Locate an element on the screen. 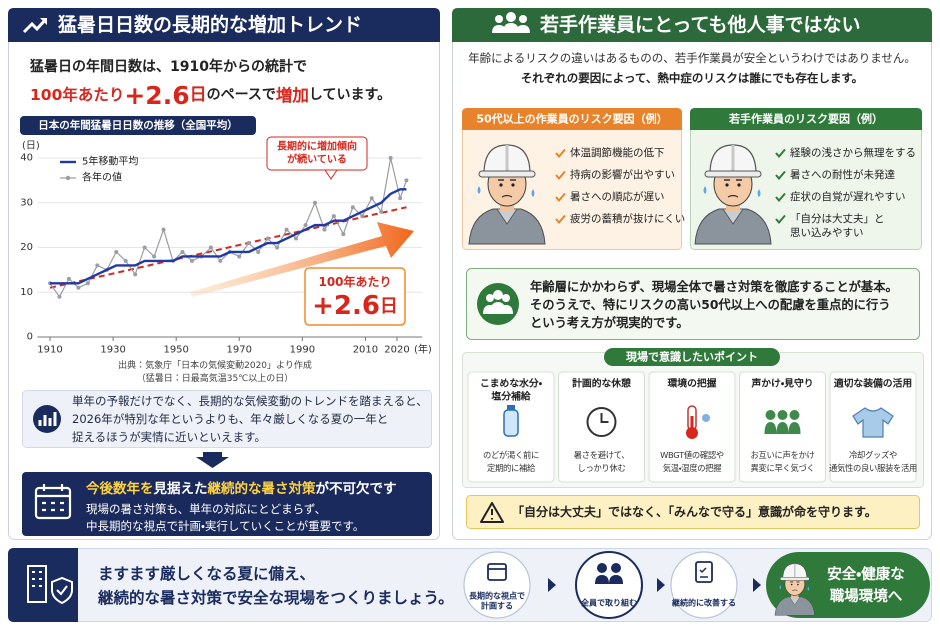 This screenshot has height=627, width=940. note-icon is located at coordinates (47, 419).